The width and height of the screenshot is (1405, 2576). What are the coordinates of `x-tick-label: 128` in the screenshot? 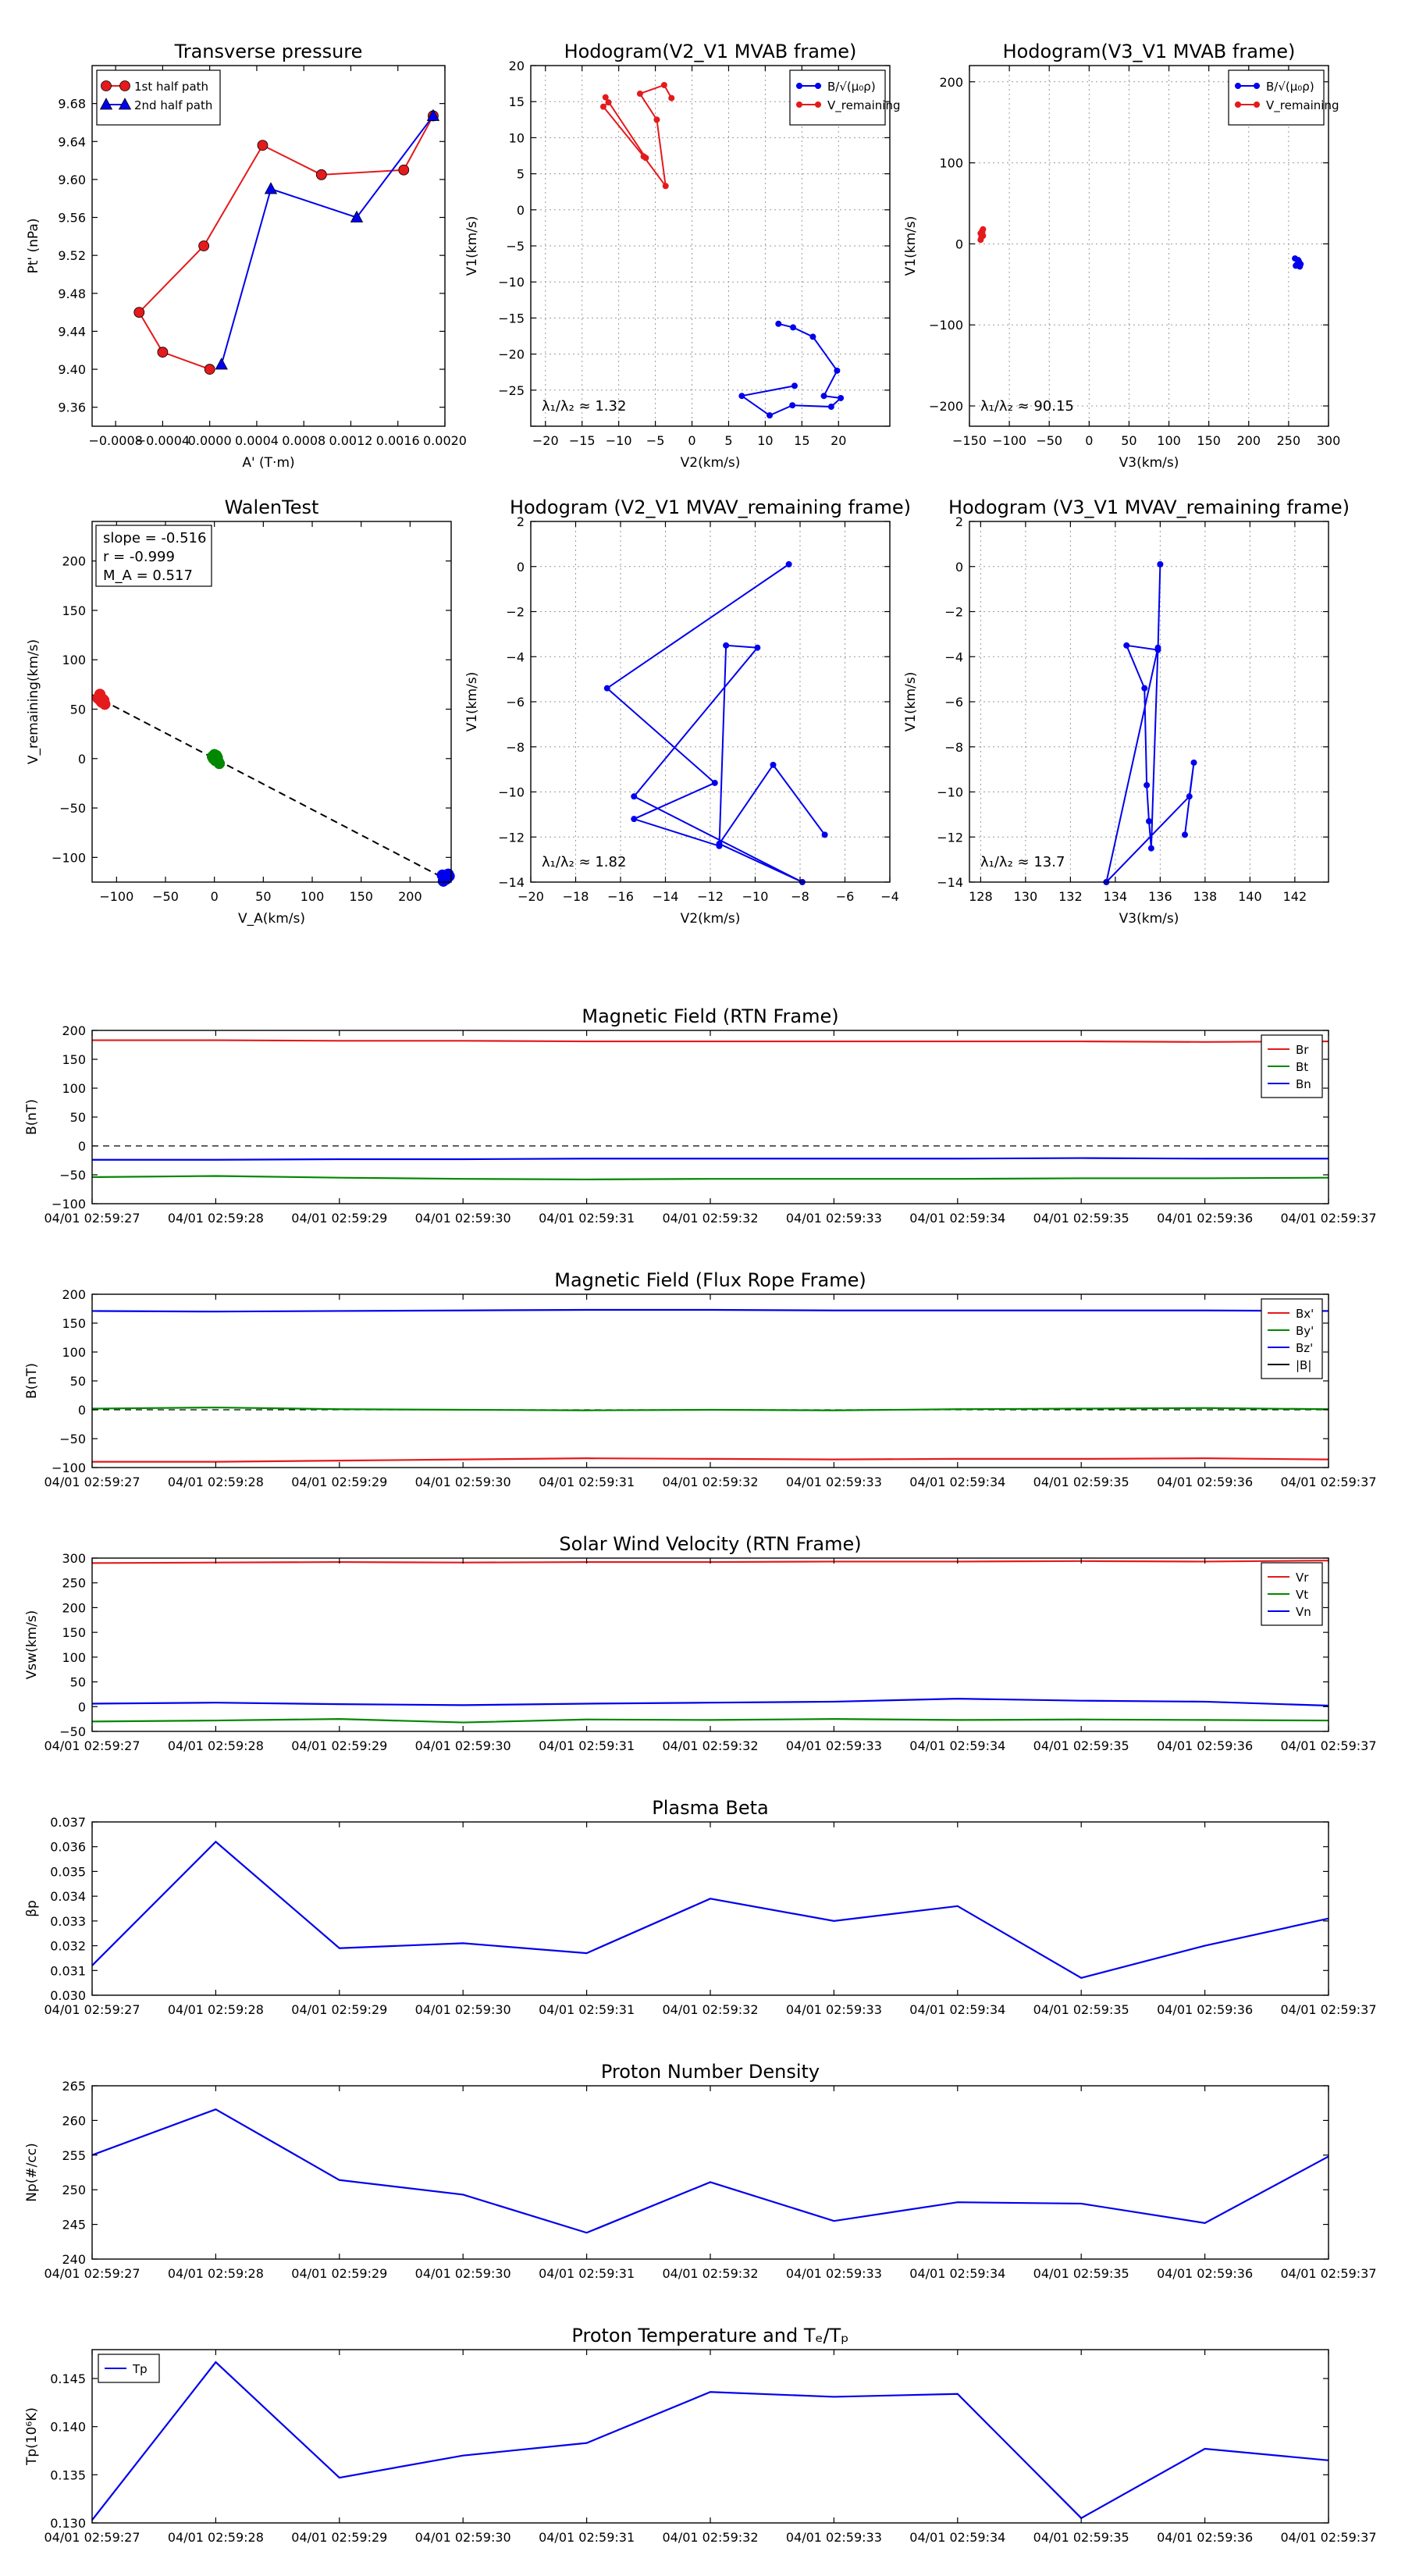 It's located at (981, 896).